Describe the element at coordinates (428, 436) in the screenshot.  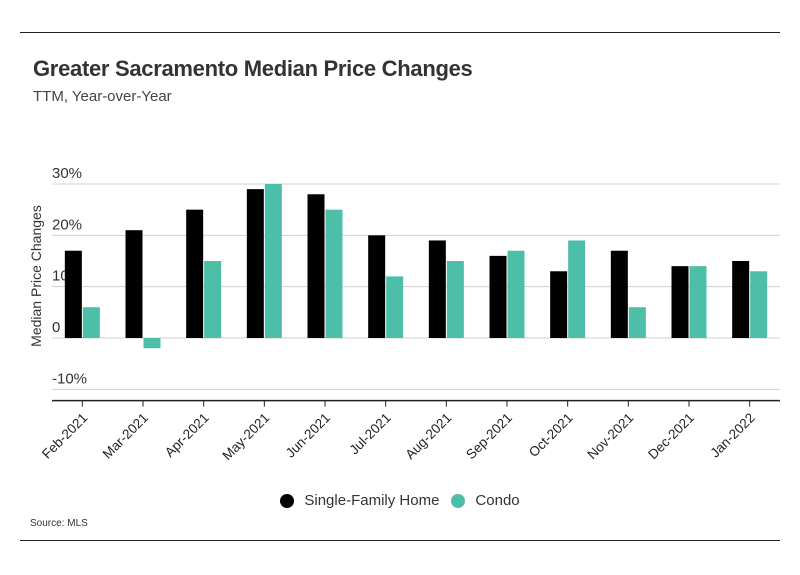
I see `x-tick-label: Aug-2021` at that location.